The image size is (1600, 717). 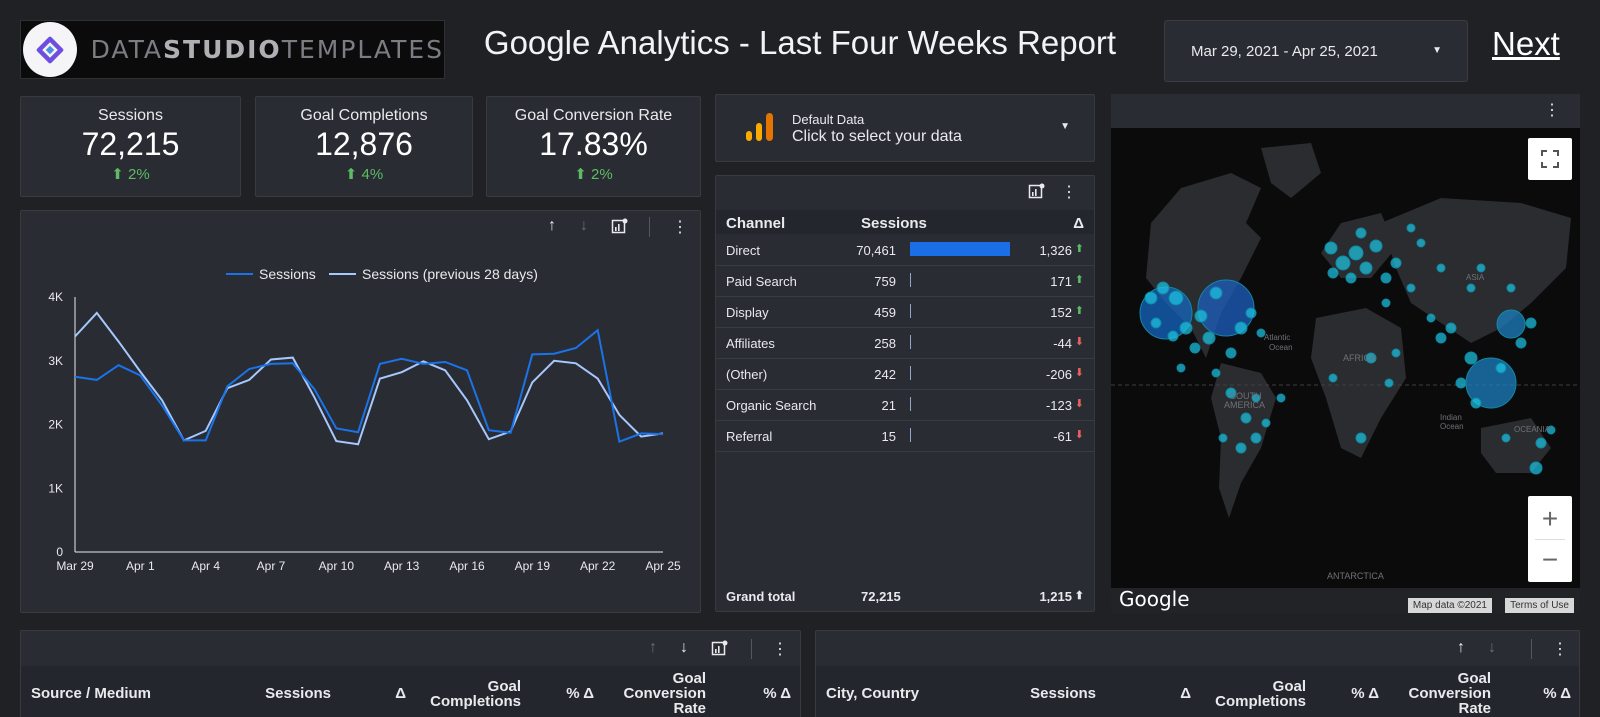 I want to click on kpi-goal-conversion-rate: Goal Conversion Rate 17.83% ⬆ 2%, so click(x=593, y=146).